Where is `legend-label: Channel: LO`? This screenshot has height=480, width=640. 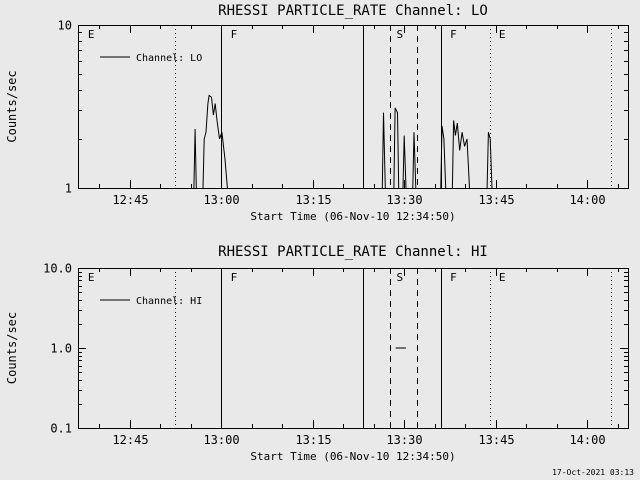
legend-label: Channel: LO is located at coordinates (169, 58).